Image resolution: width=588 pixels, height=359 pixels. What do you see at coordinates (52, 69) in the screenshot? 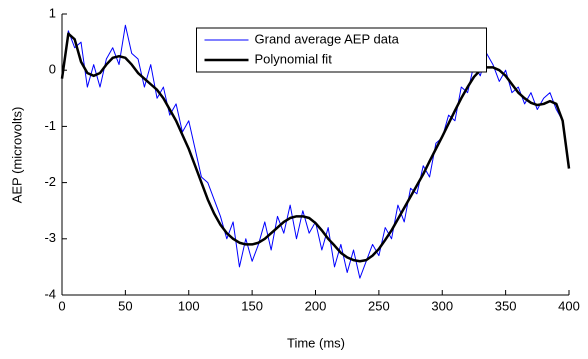
I see `y-tick-label: 0` at bounding box center [52, 69].